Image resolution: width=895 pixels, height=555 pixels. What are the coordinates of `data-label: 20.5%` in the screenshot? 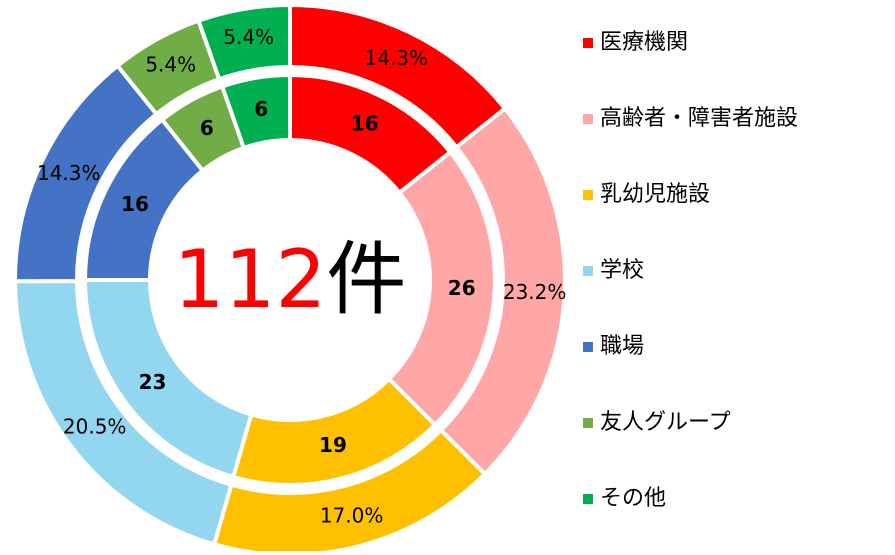 It's located at (95, 426).